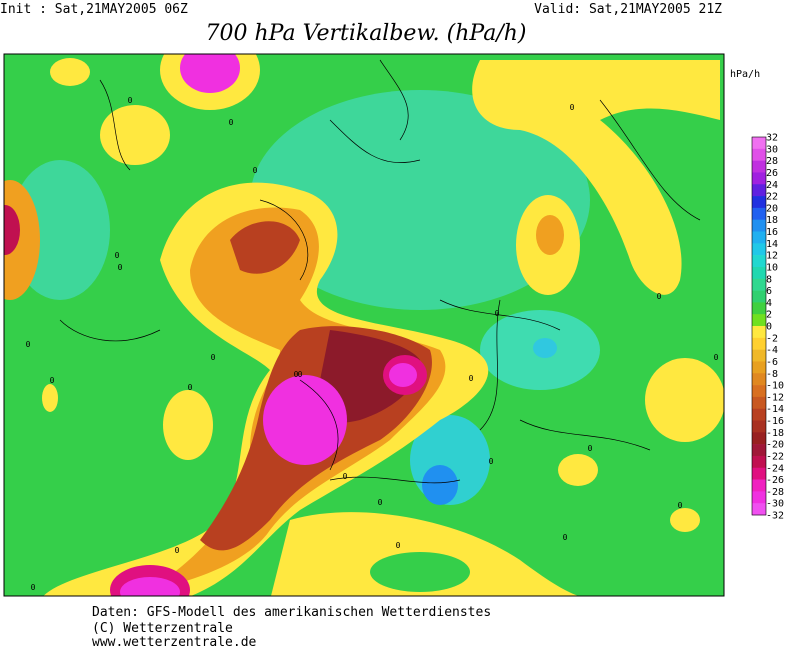 This screenshot has height=648, width=789. Describe the element at coordinates (162, 628) in the screenshot. I see `footer-line: (C) Wetterzentrale` at that location.